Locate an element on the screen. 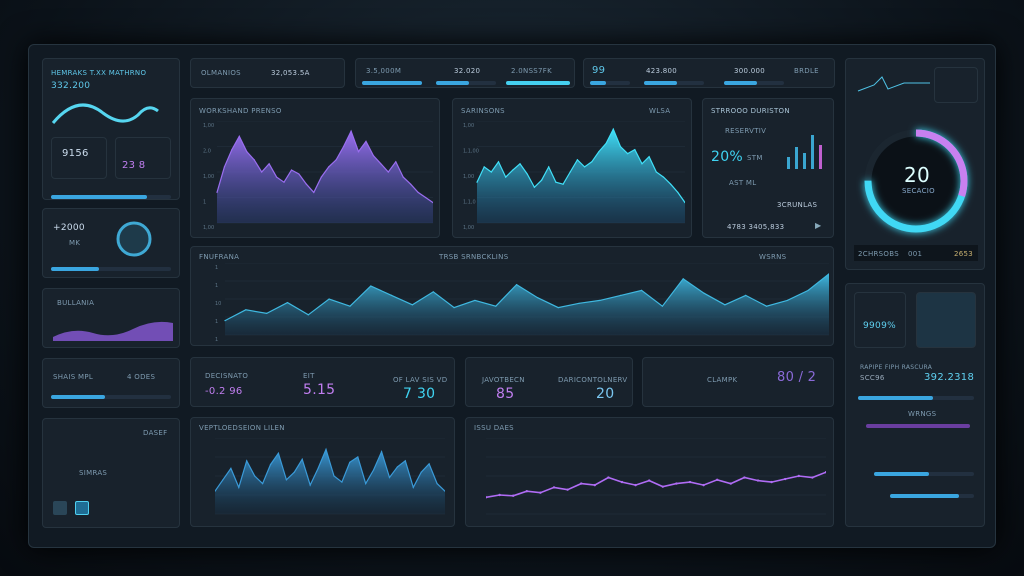 The width and height of the screenshot is (1024, 576). gauge-mini-panel: +2000 MK is located at coordinates (111, 243).